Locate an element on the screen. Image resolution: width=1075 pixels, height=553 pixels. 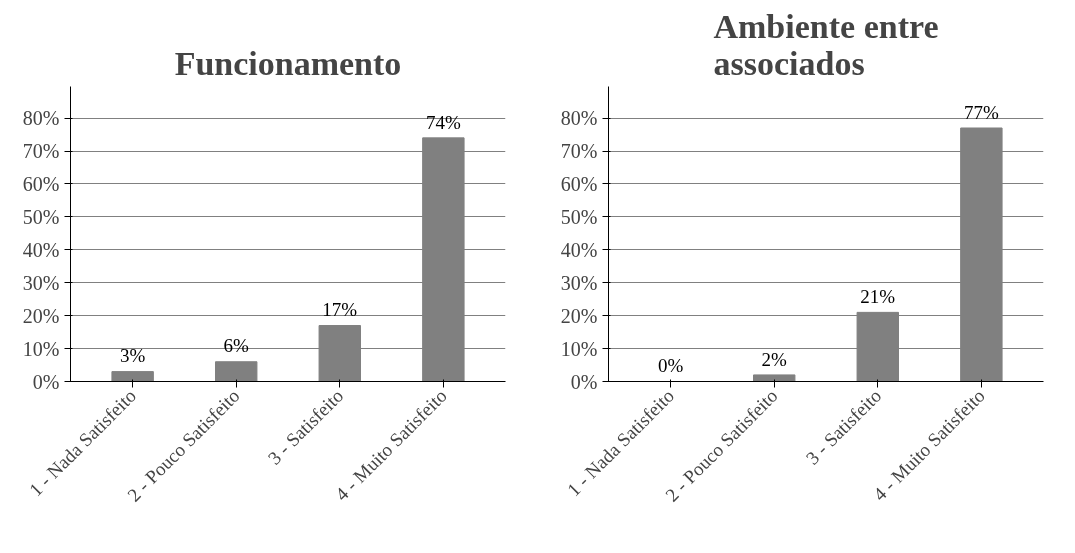
data-label: 21% is located at coordinates (878, 297).